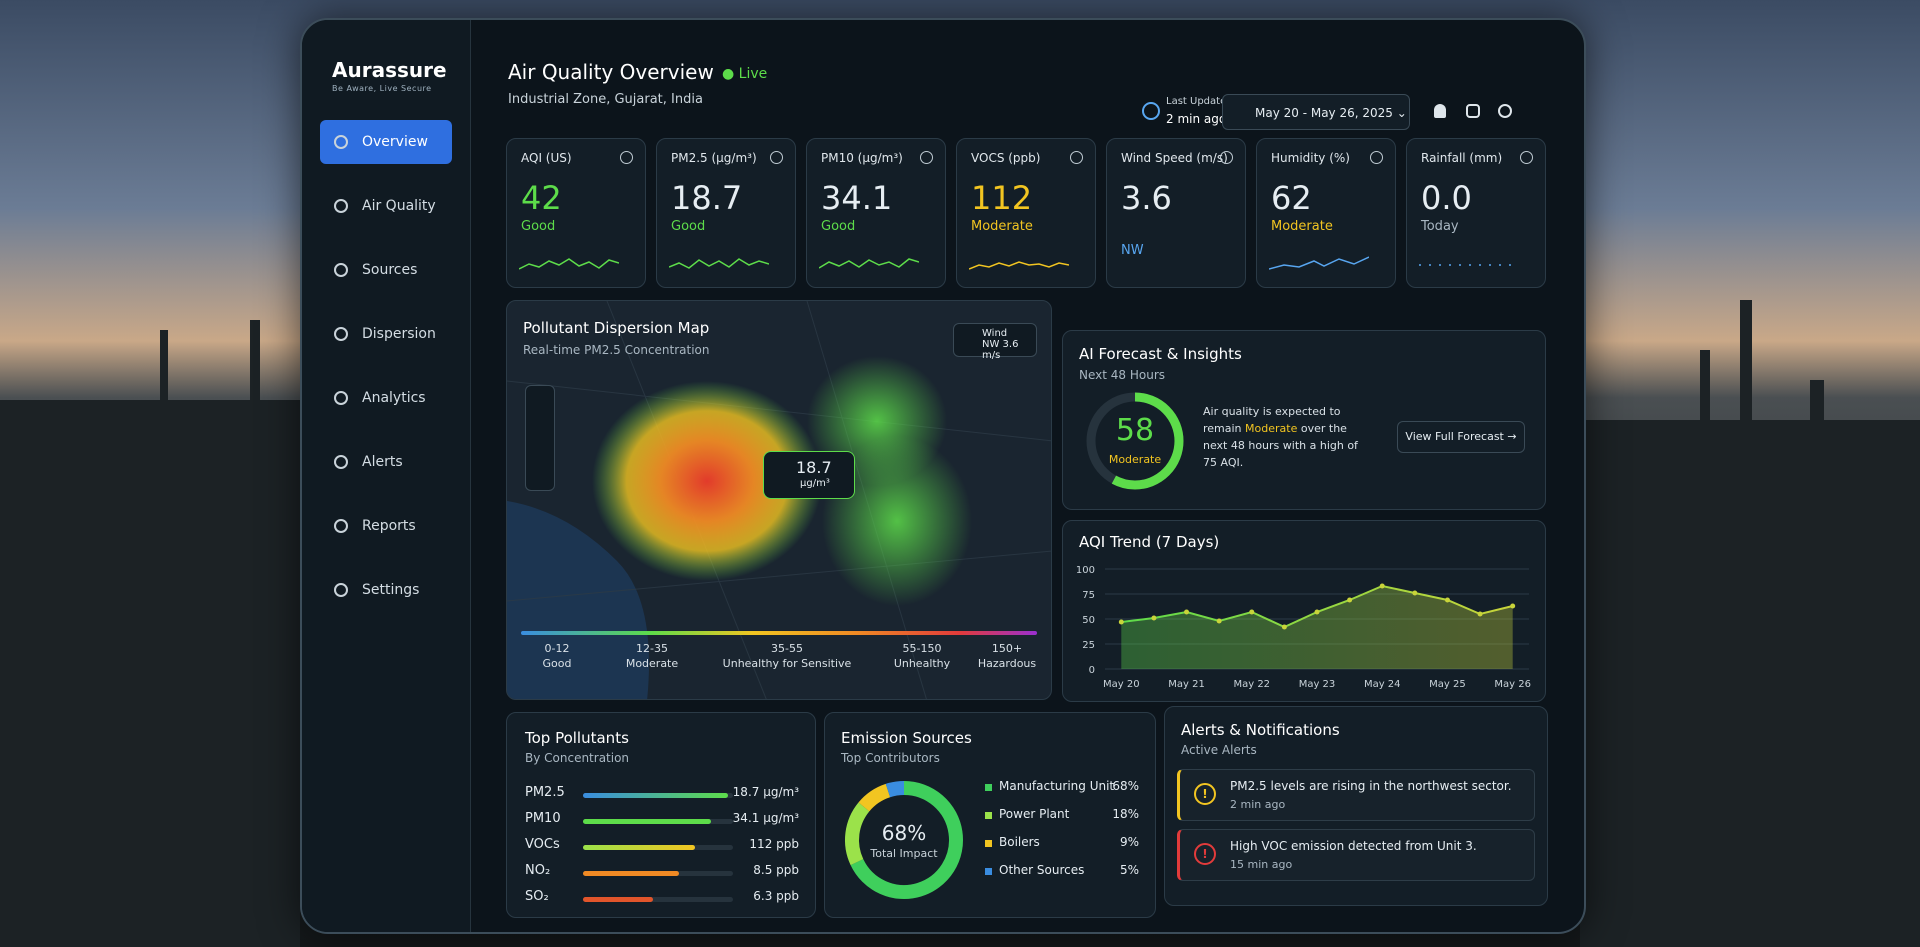 This screenshot has height=947, width=1920. Describe the element at coordinates (765, 792) in the screenshot. I see `text: 18.7 µg/m³` at that location.